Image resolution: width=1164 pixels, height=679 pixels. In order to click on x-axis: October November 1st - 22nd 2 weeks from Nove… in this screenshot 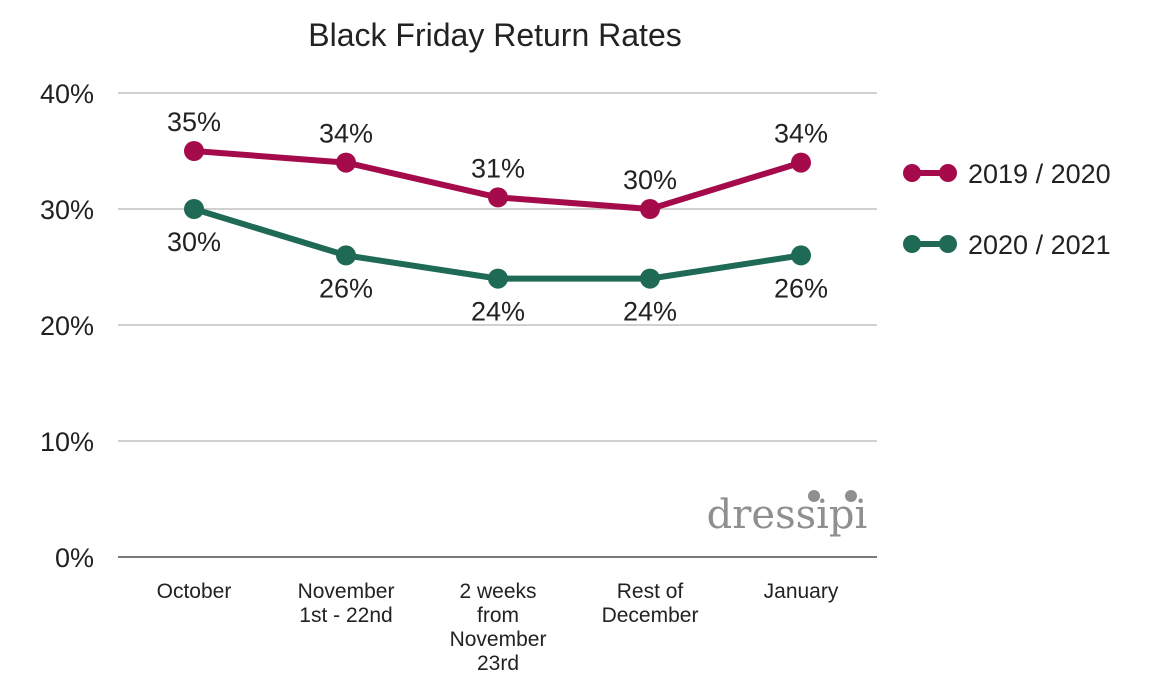, I will do `click(498, 627)`.